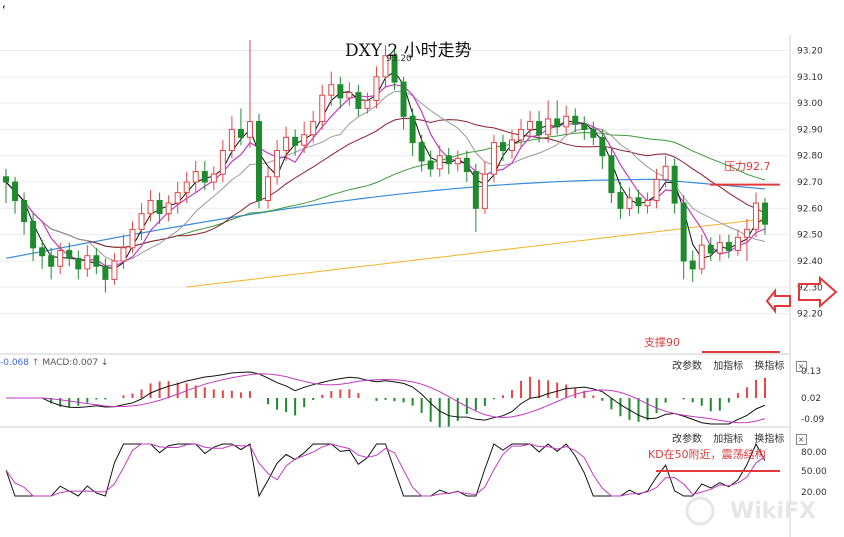 This screenshot has width=844, height=537. I want to click on kd-d-line, so click(385, 470).